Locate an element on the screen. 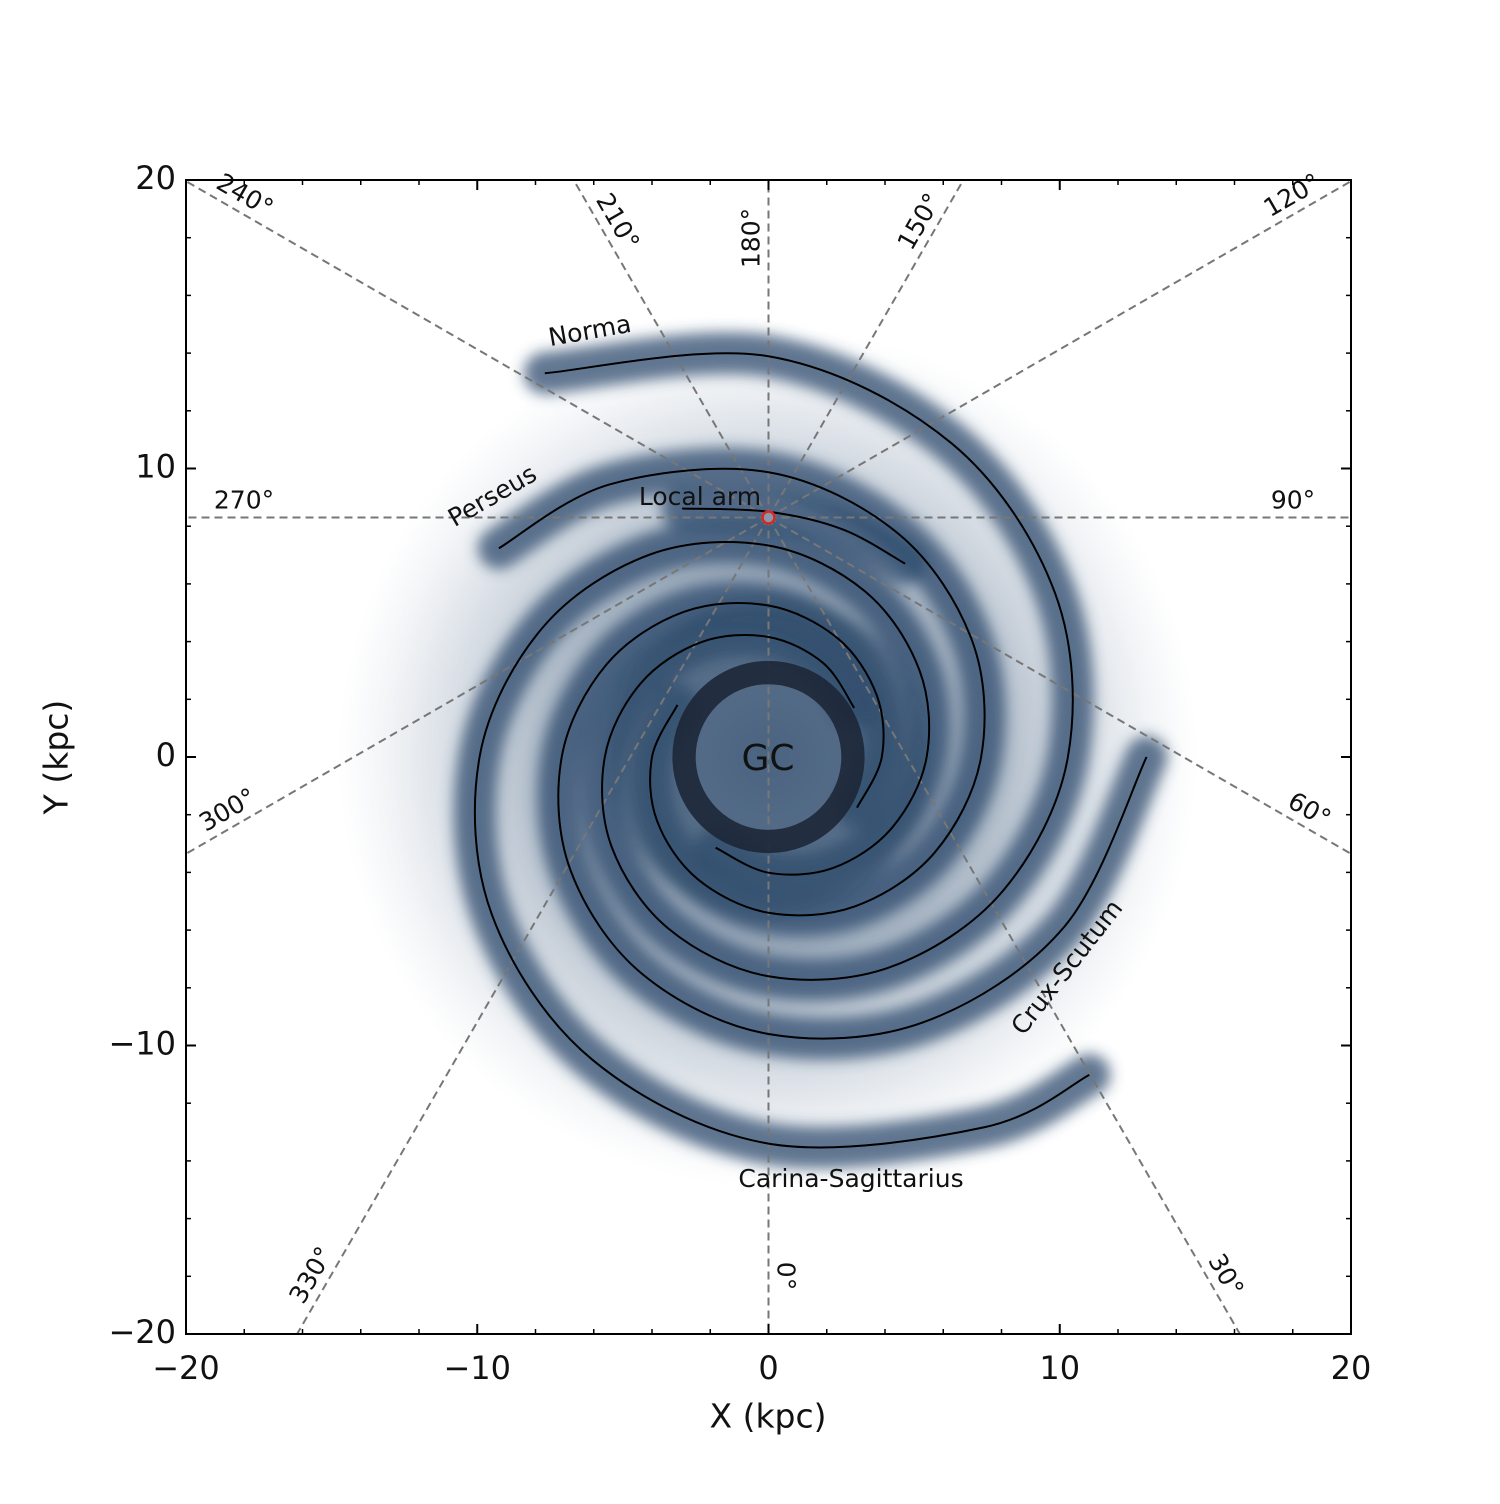  x-tick-label: 10 is located at coordinates (1059, 1368).